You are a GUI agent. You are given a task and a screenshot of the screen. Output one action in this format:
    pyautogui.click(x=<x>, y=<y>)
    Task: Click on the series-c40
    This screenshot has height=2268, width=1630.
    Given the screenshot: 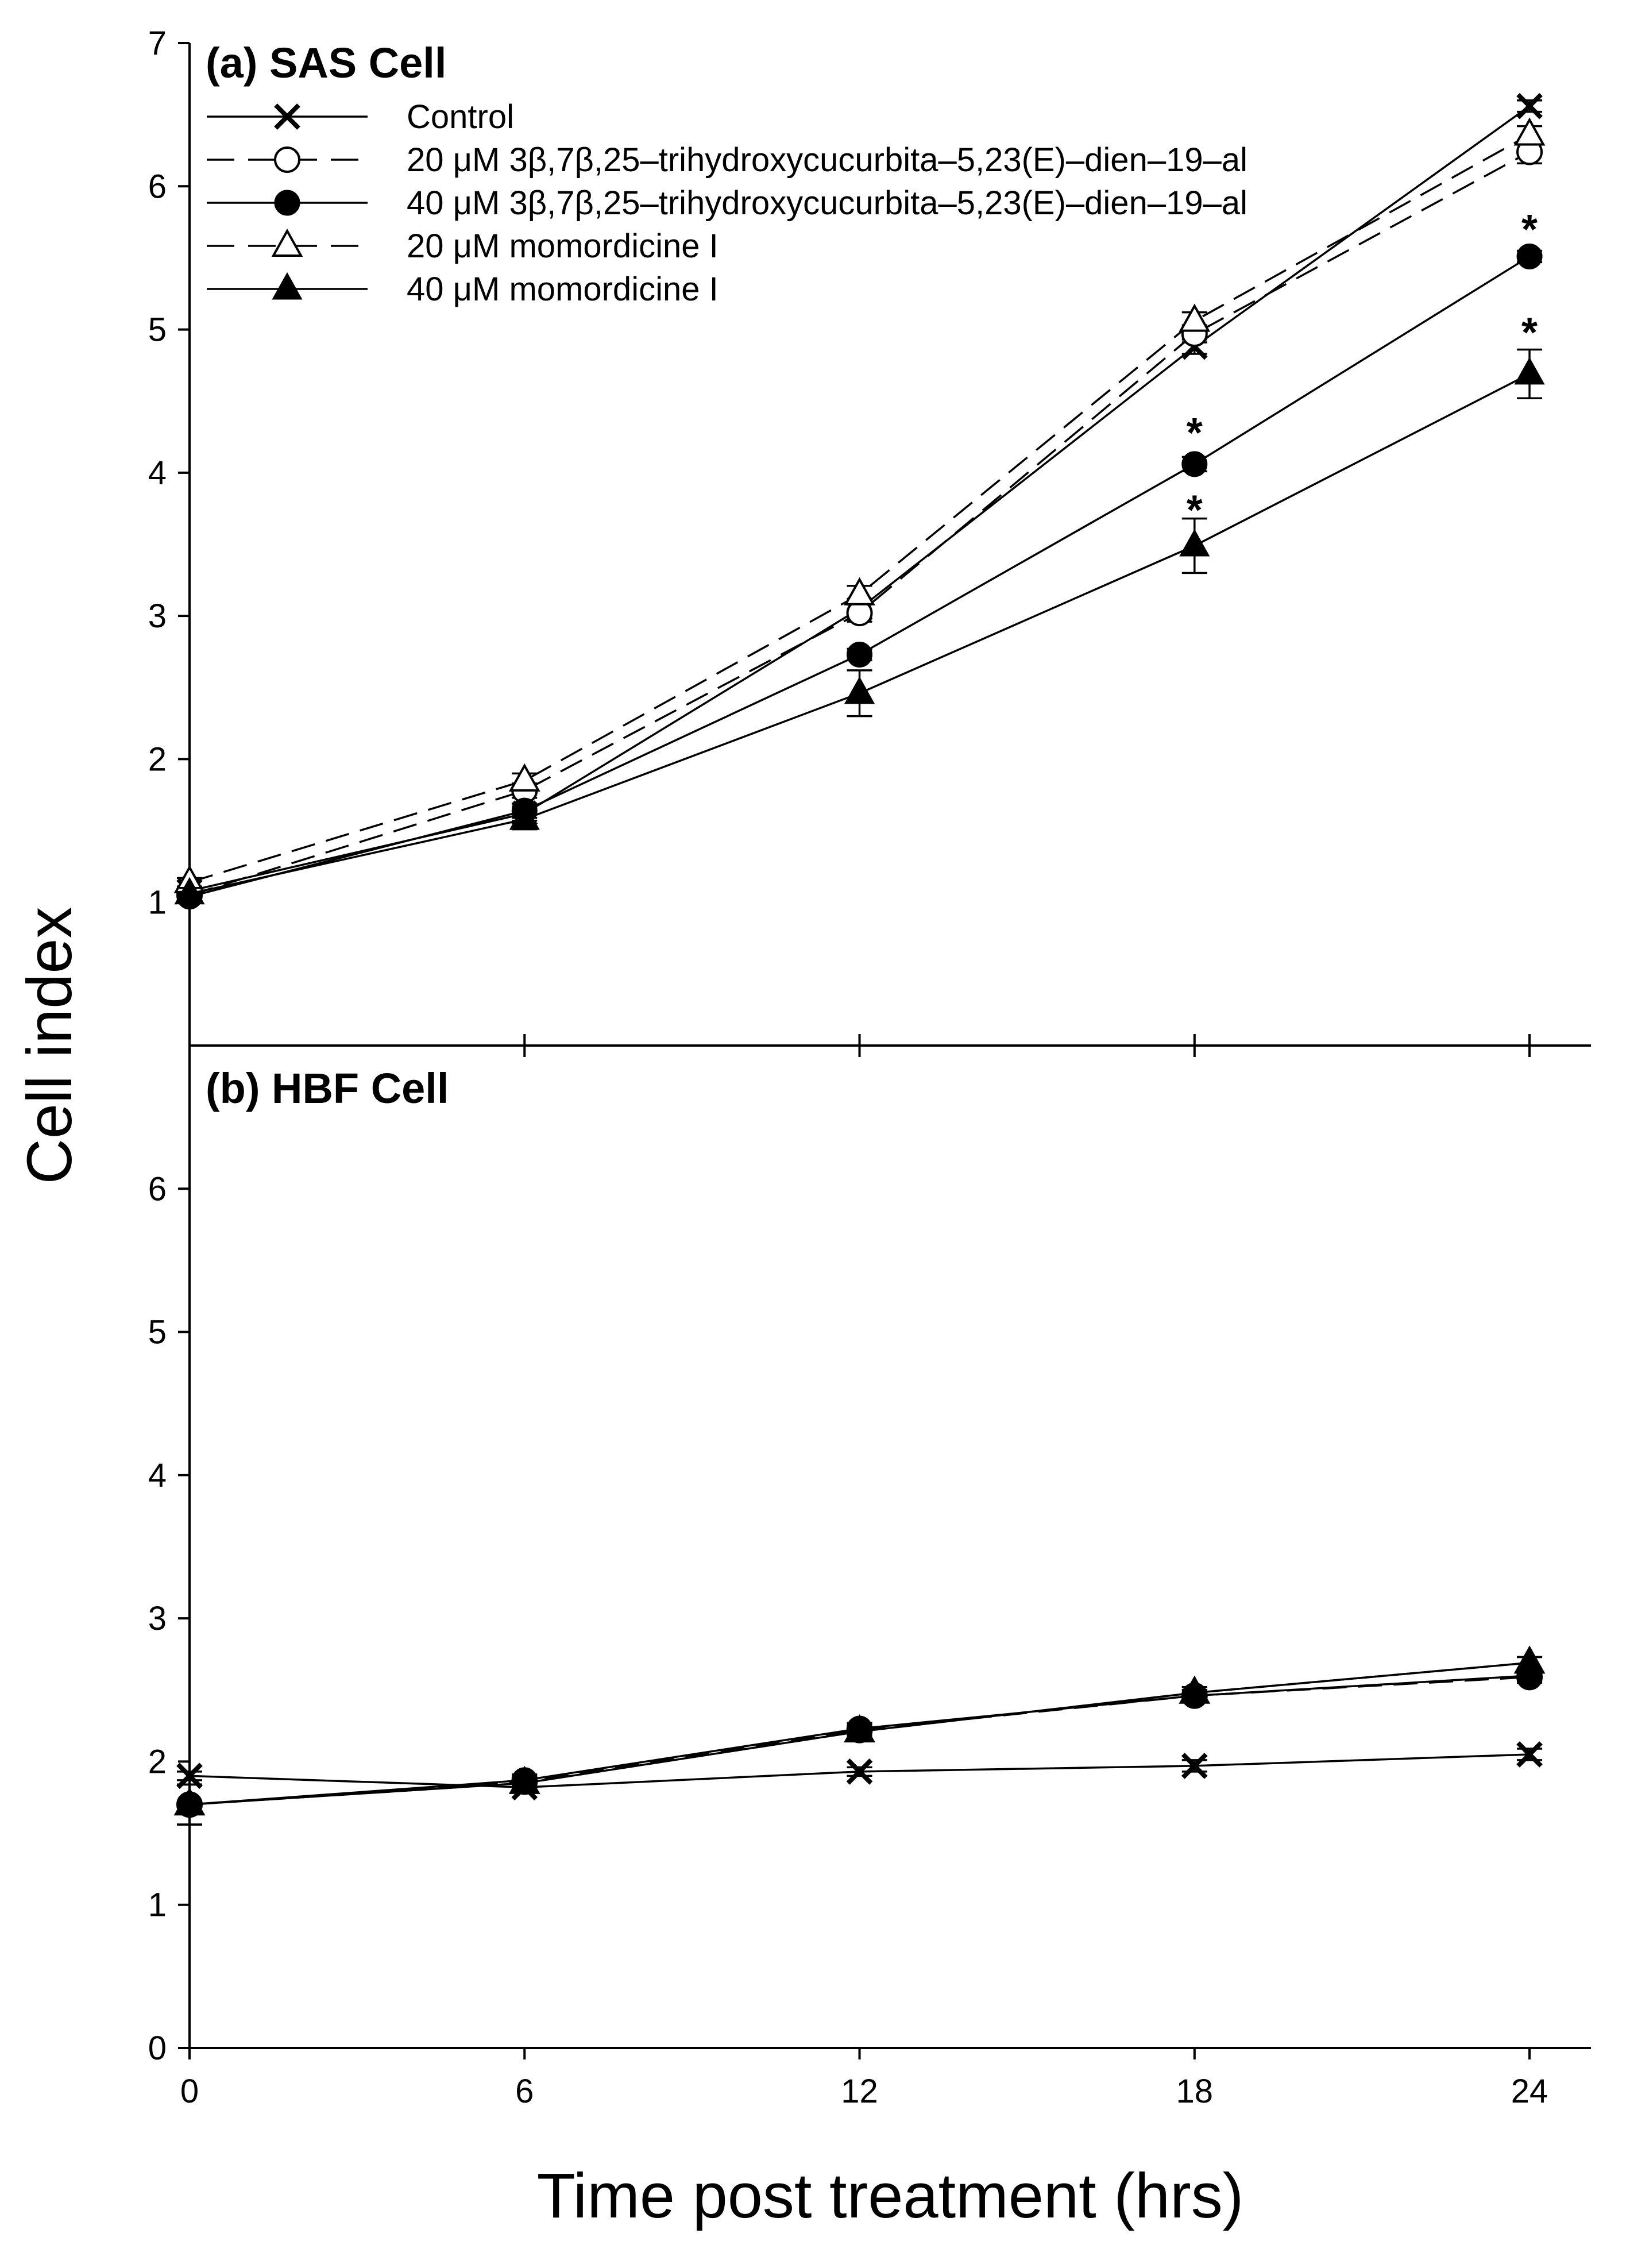 What is the action you would take?
    pyautogui.click(x=859, y=1745)
    